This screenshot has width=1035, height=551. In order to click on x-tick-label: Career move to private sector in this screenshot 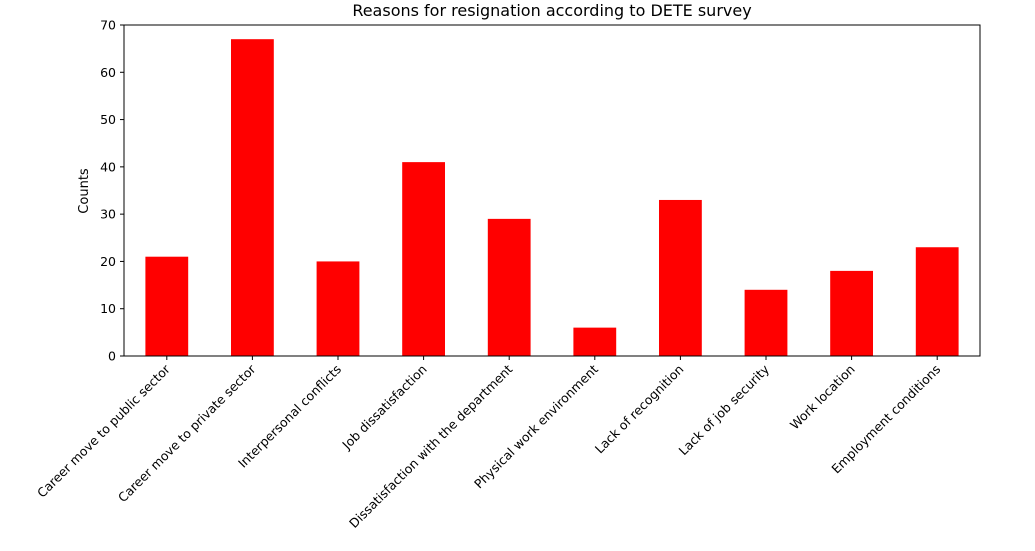, I will do `click(187, 433)`.